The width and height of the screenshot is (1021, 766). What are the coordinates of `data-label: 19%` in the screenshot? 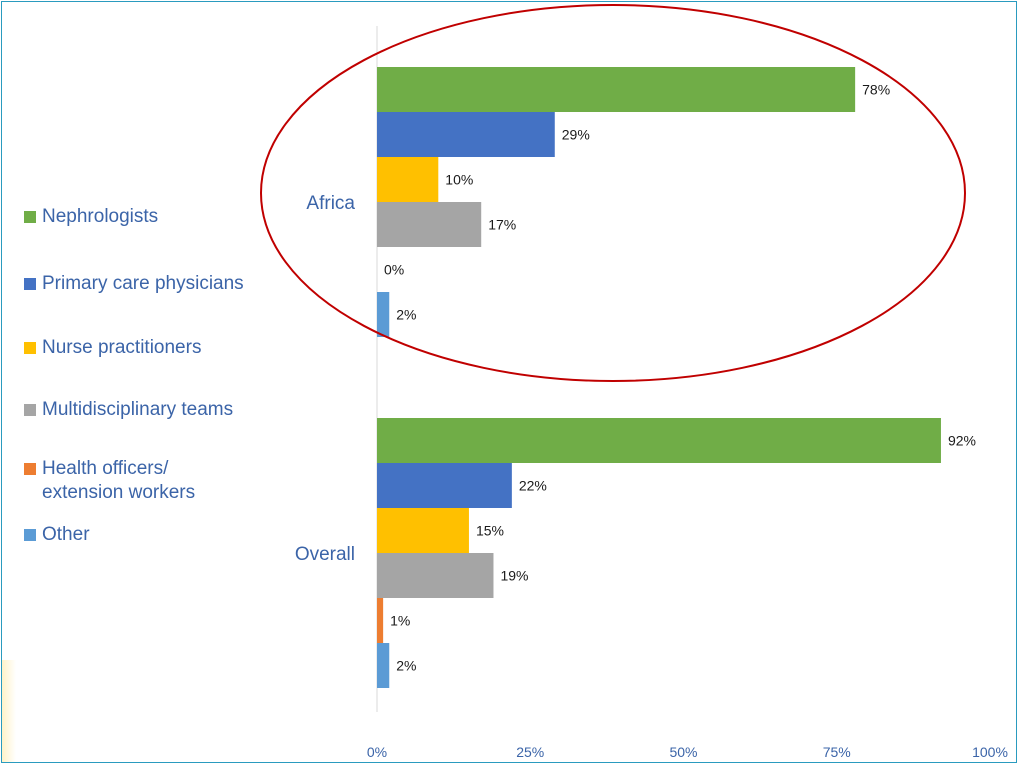 It's located at (514, 576).